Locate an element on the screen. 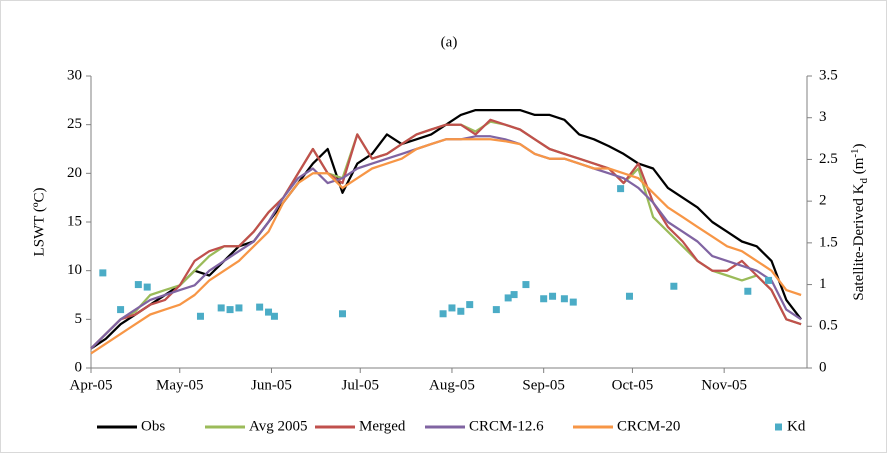 The image size is (887, 458). y2-label-part: ) is located at coordinates (859, 145).